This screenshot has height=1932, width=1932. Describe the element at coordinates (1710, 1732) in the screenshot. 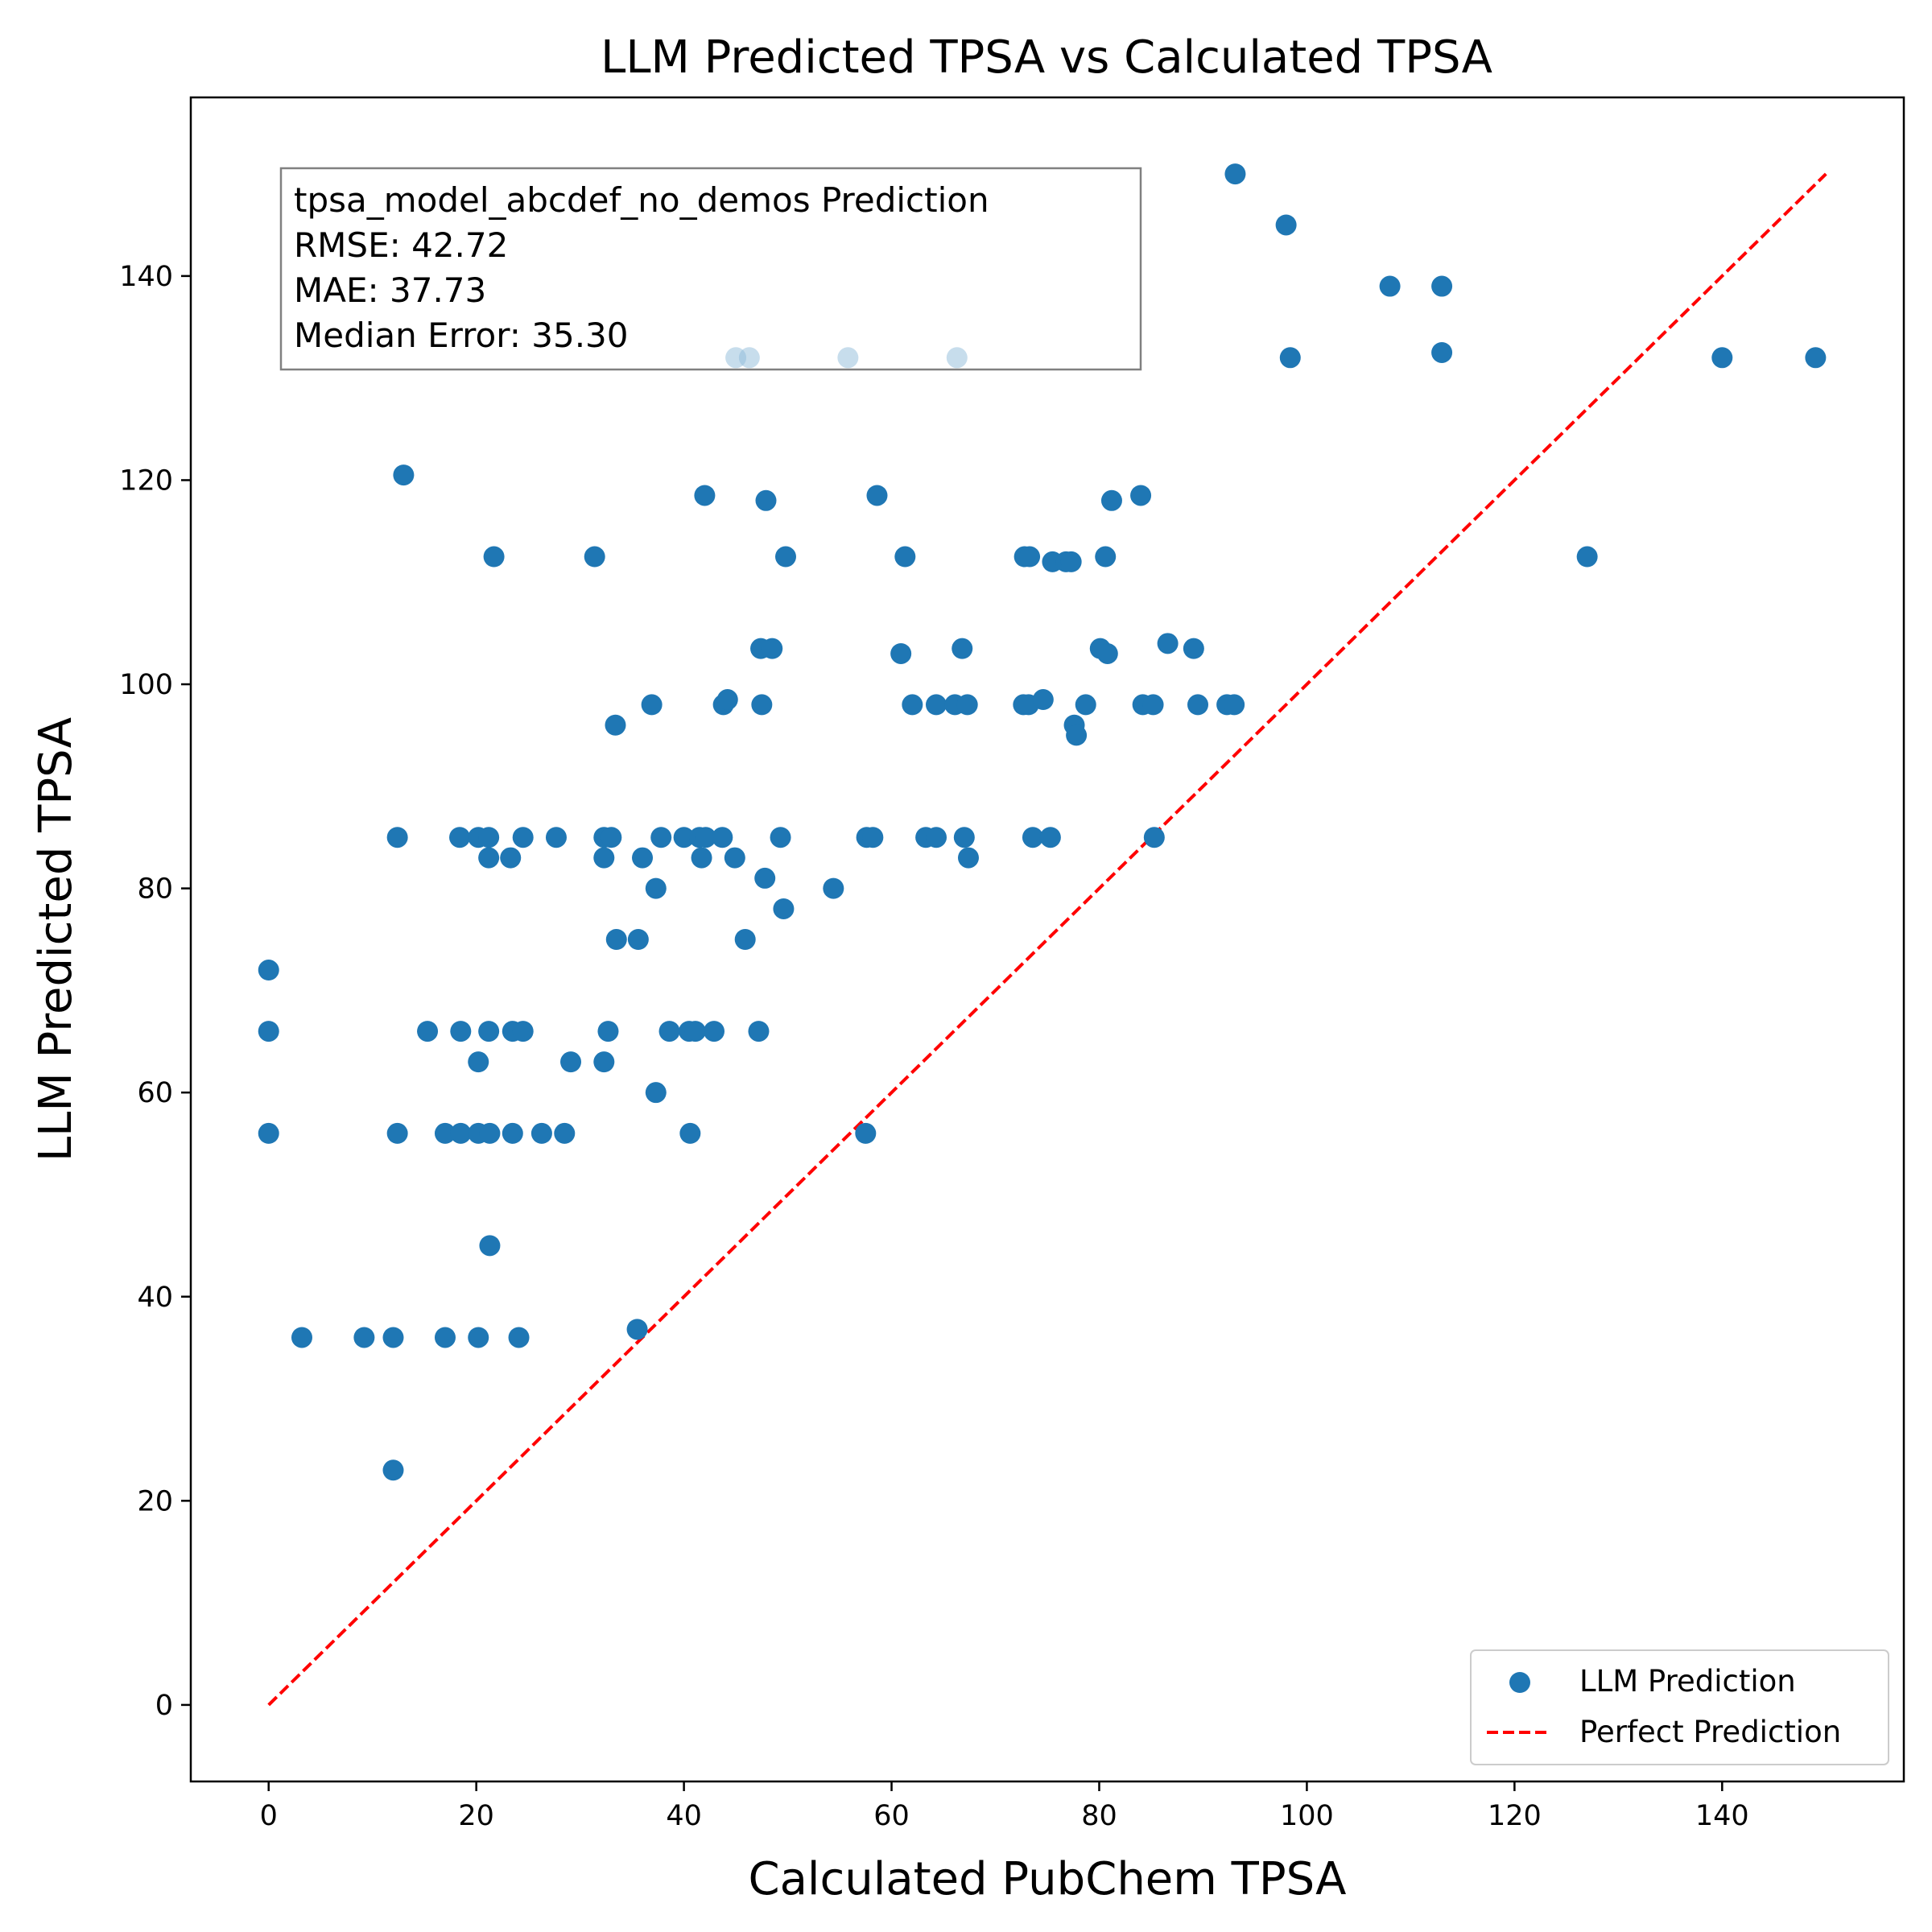

I see `legend-label-perfect-prediction: Perfect Prediction` at that location.